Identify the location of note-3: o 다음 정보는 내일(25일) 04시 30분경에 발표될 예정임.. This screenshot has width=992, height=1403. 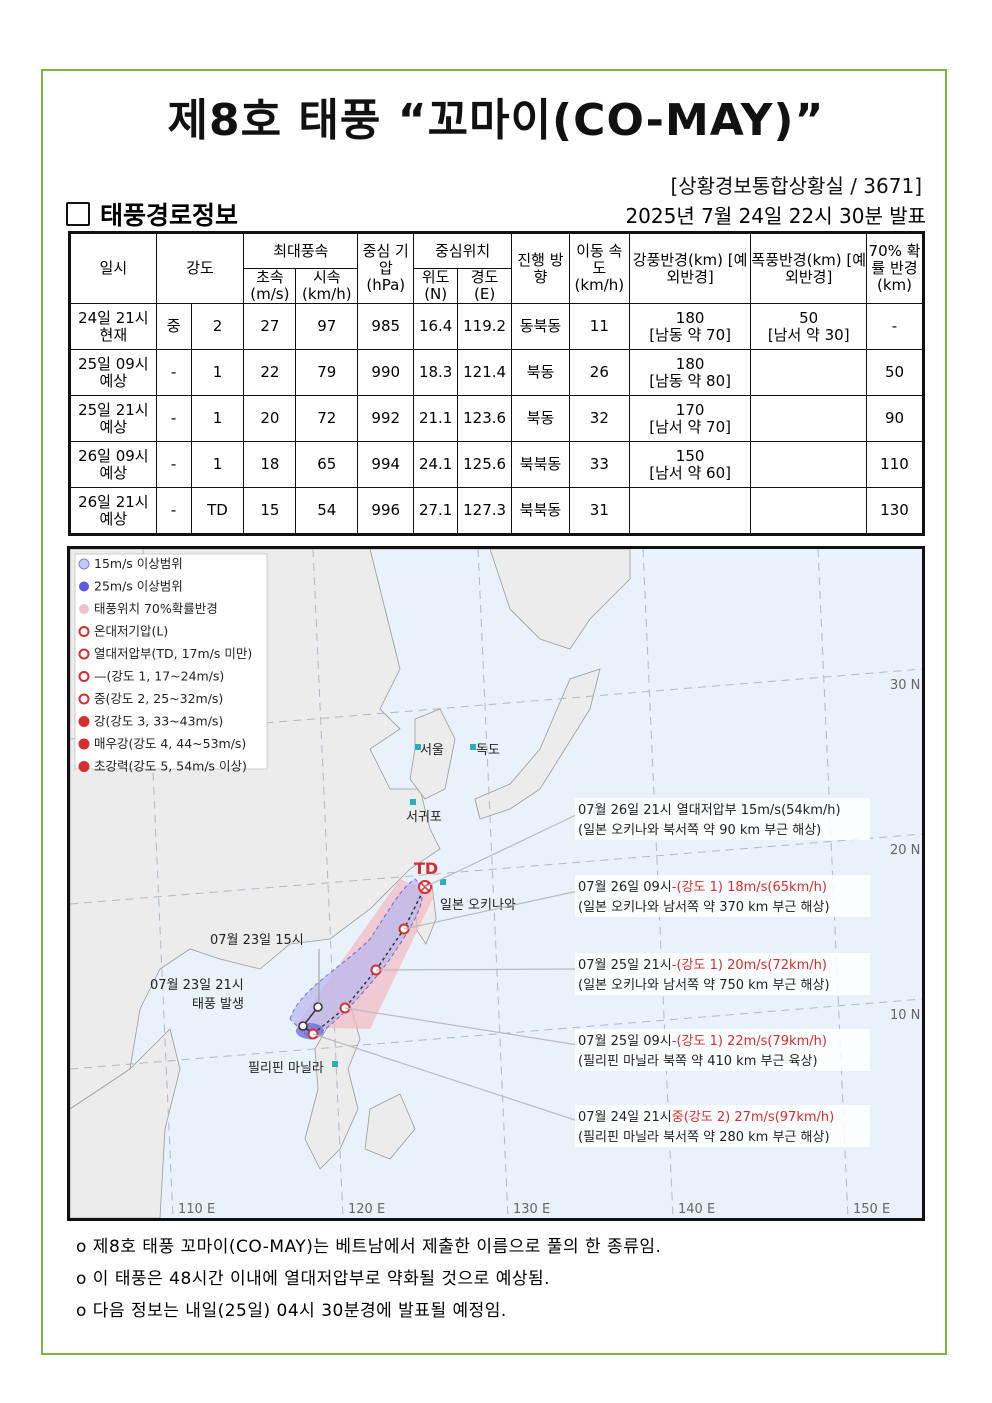
(291, 1311).